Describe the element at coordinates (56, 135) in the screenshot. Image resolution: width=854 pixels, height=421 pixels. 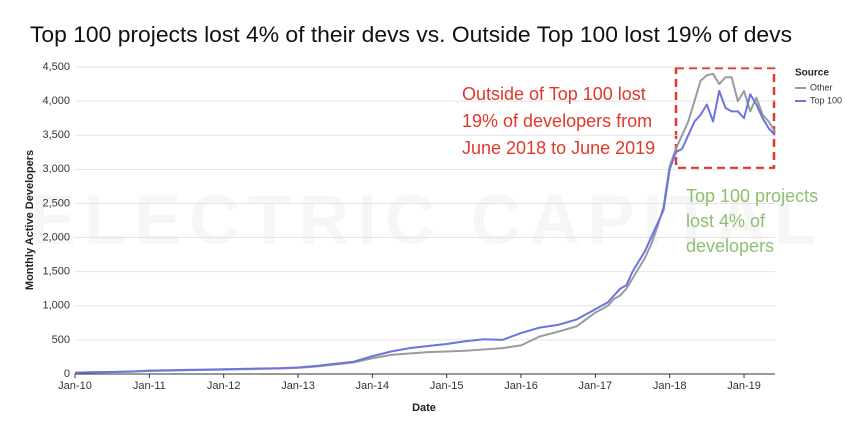
I see `y-tick-label: 3,500` at that location.